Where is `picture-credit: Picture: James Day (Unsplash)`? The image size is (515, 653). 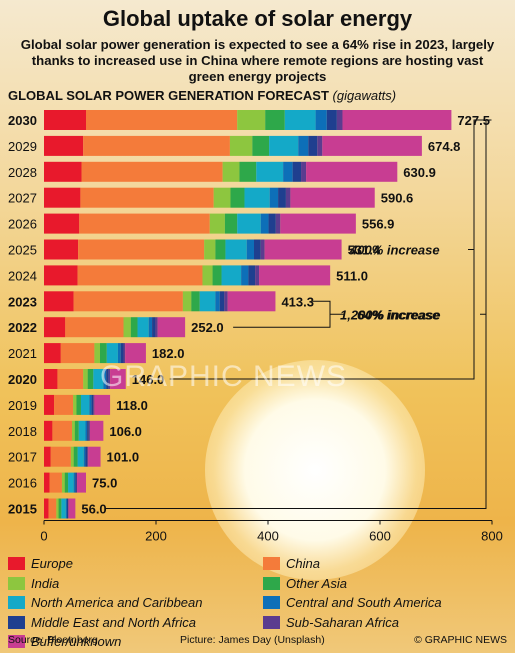
picture-credit: Picture: James Day (Unsplash) is located at coordinates (252, 640).